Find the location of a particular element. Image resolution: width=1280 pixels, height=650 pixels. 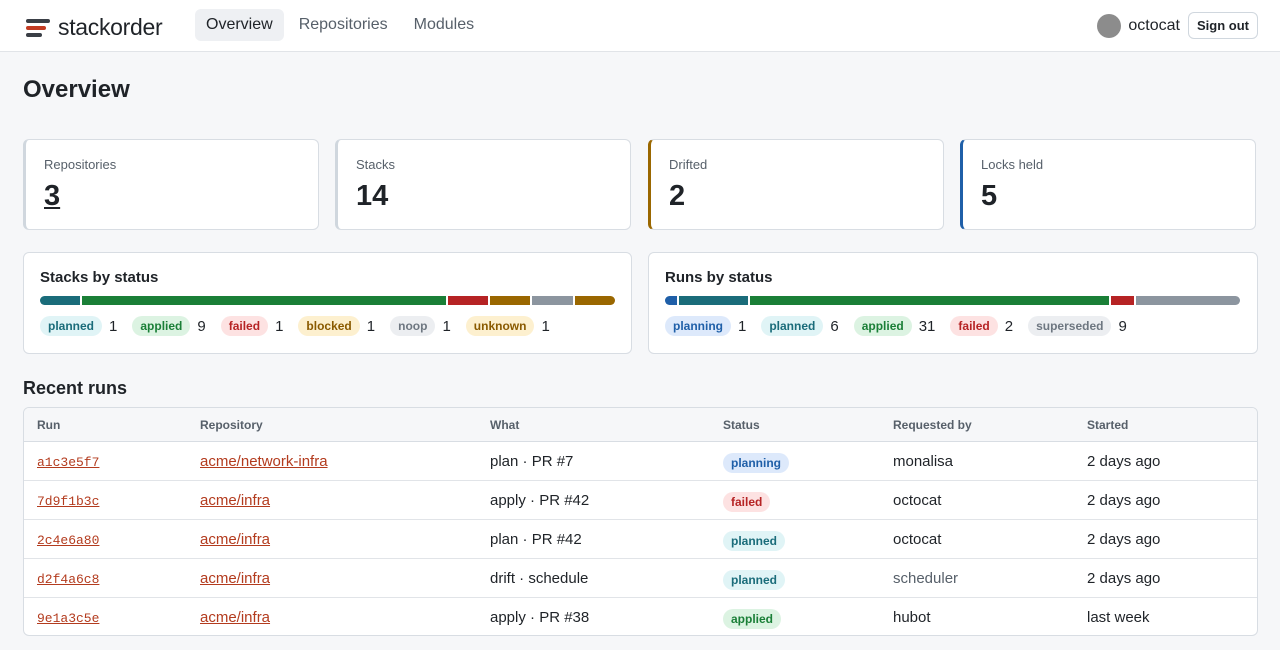

status-bar-segment-planned is located at coordinates (60, 300).